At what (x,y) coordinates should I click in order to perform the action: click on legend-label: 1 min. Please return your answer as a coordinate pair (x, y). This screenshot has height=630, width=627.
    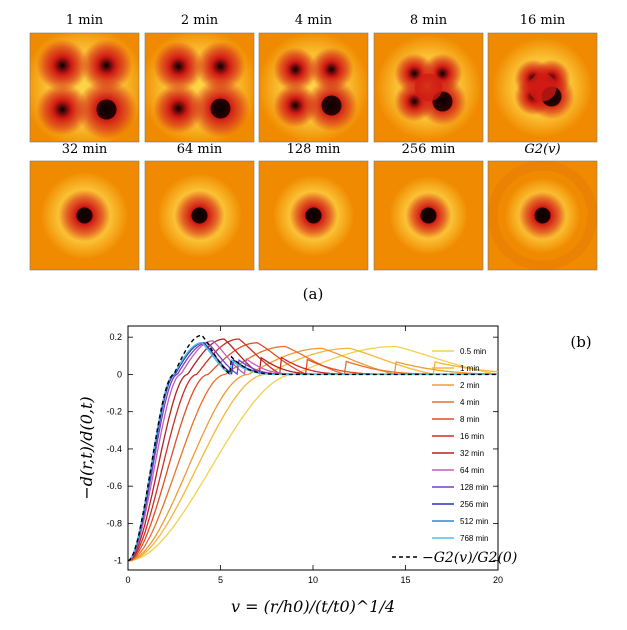
    Looking at the image, I should click on (470, 368).